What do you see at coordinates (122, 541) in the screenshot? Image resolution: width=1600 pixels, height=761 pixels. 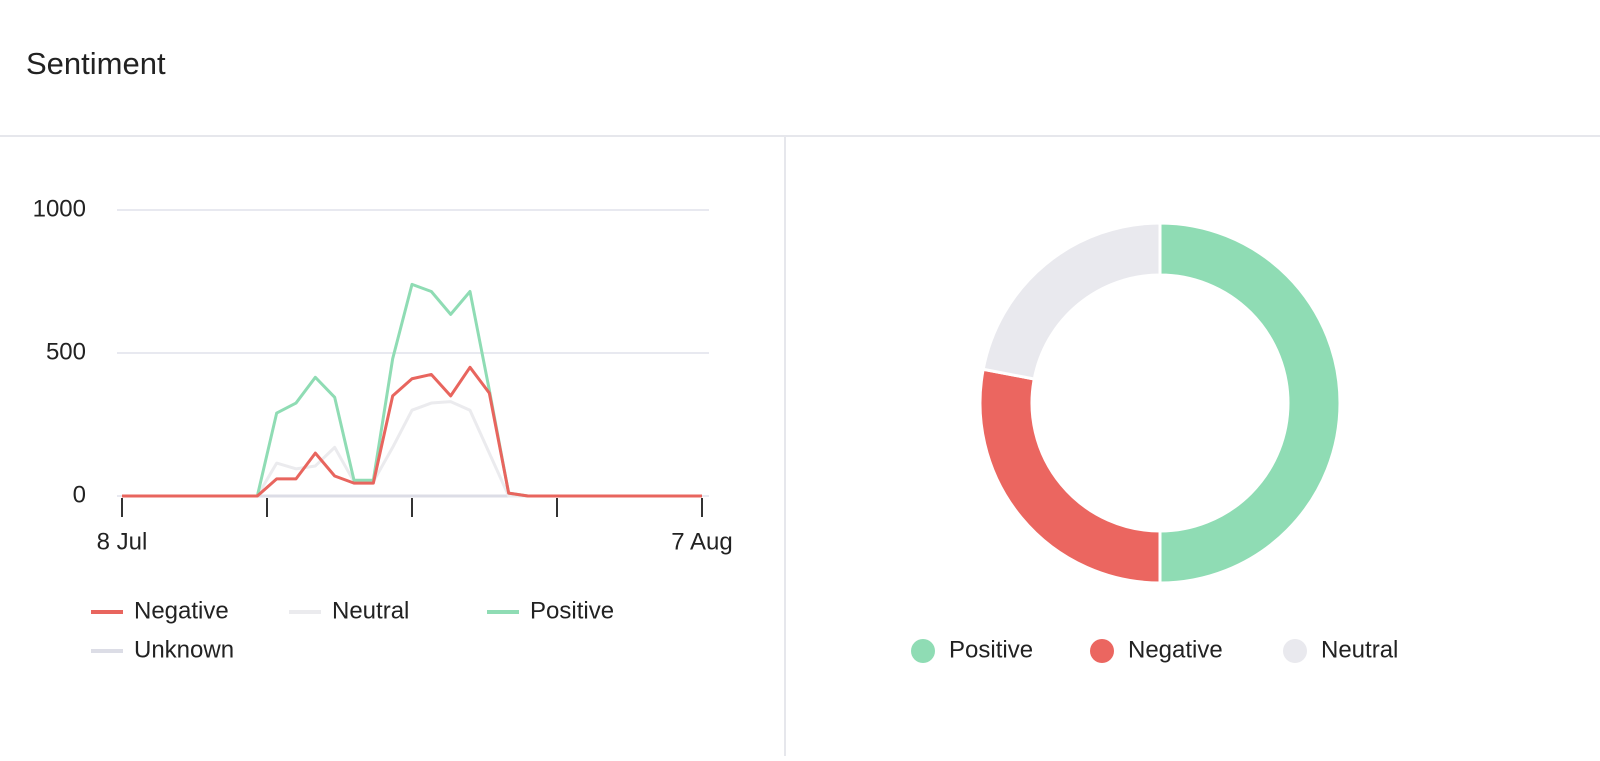 I see `x-tick-label: 8 Jul` at bounding box center [122, 541].